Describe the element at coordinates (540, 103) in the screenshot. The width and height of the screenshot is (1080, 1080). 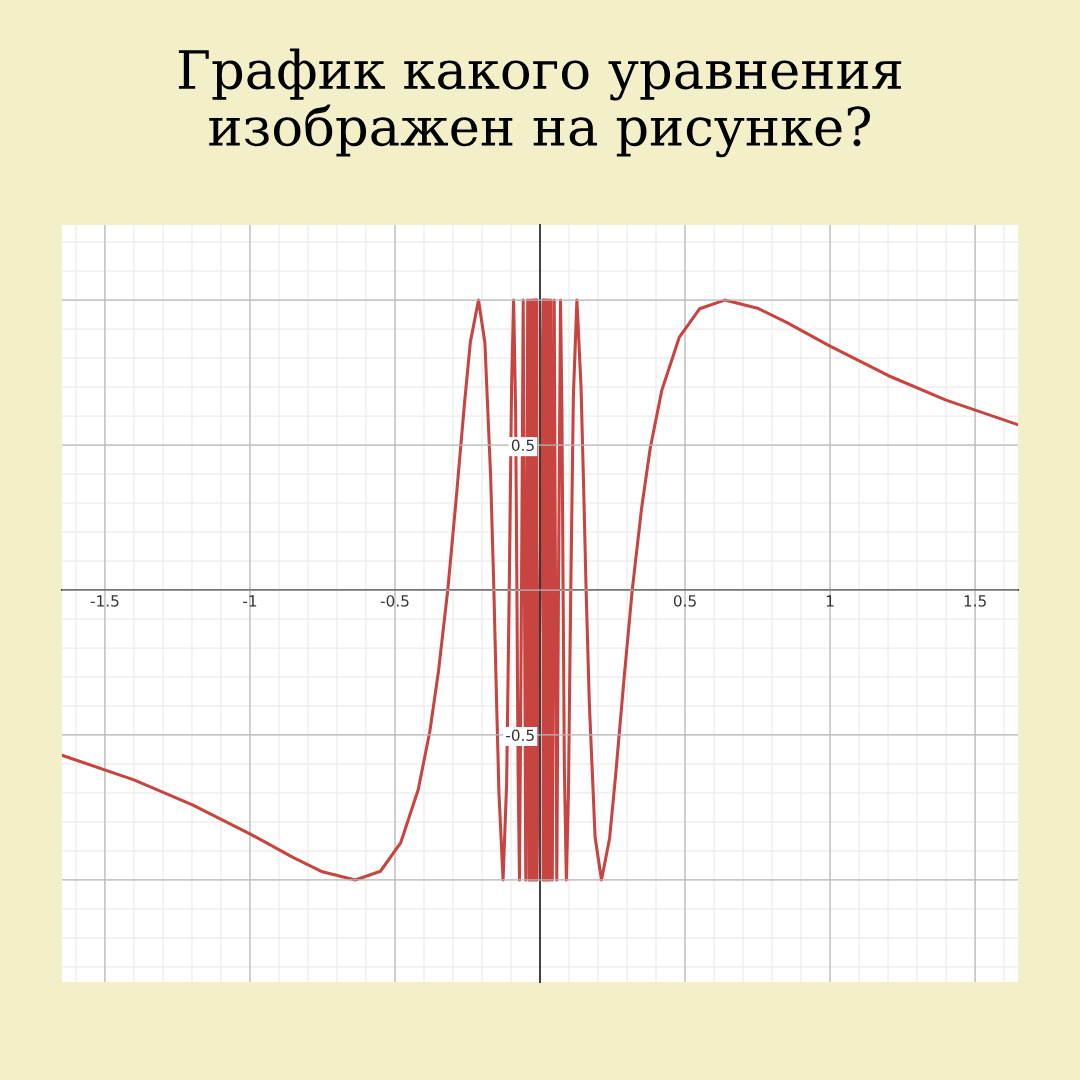
I see `chart-title: График какого уравнения изображен на рисунке?` at that location.